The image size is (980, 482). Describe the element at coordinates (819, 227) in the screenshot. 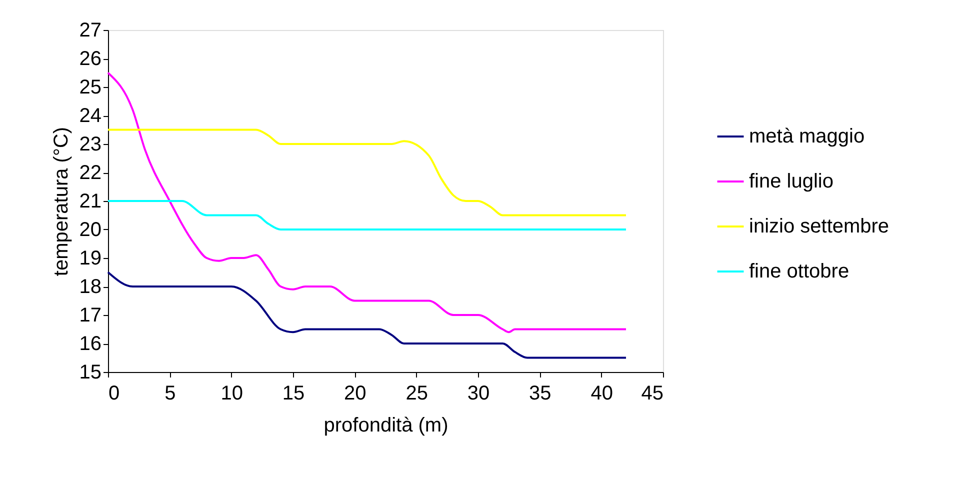

I see `legend-label: inizio settembre` at that location.